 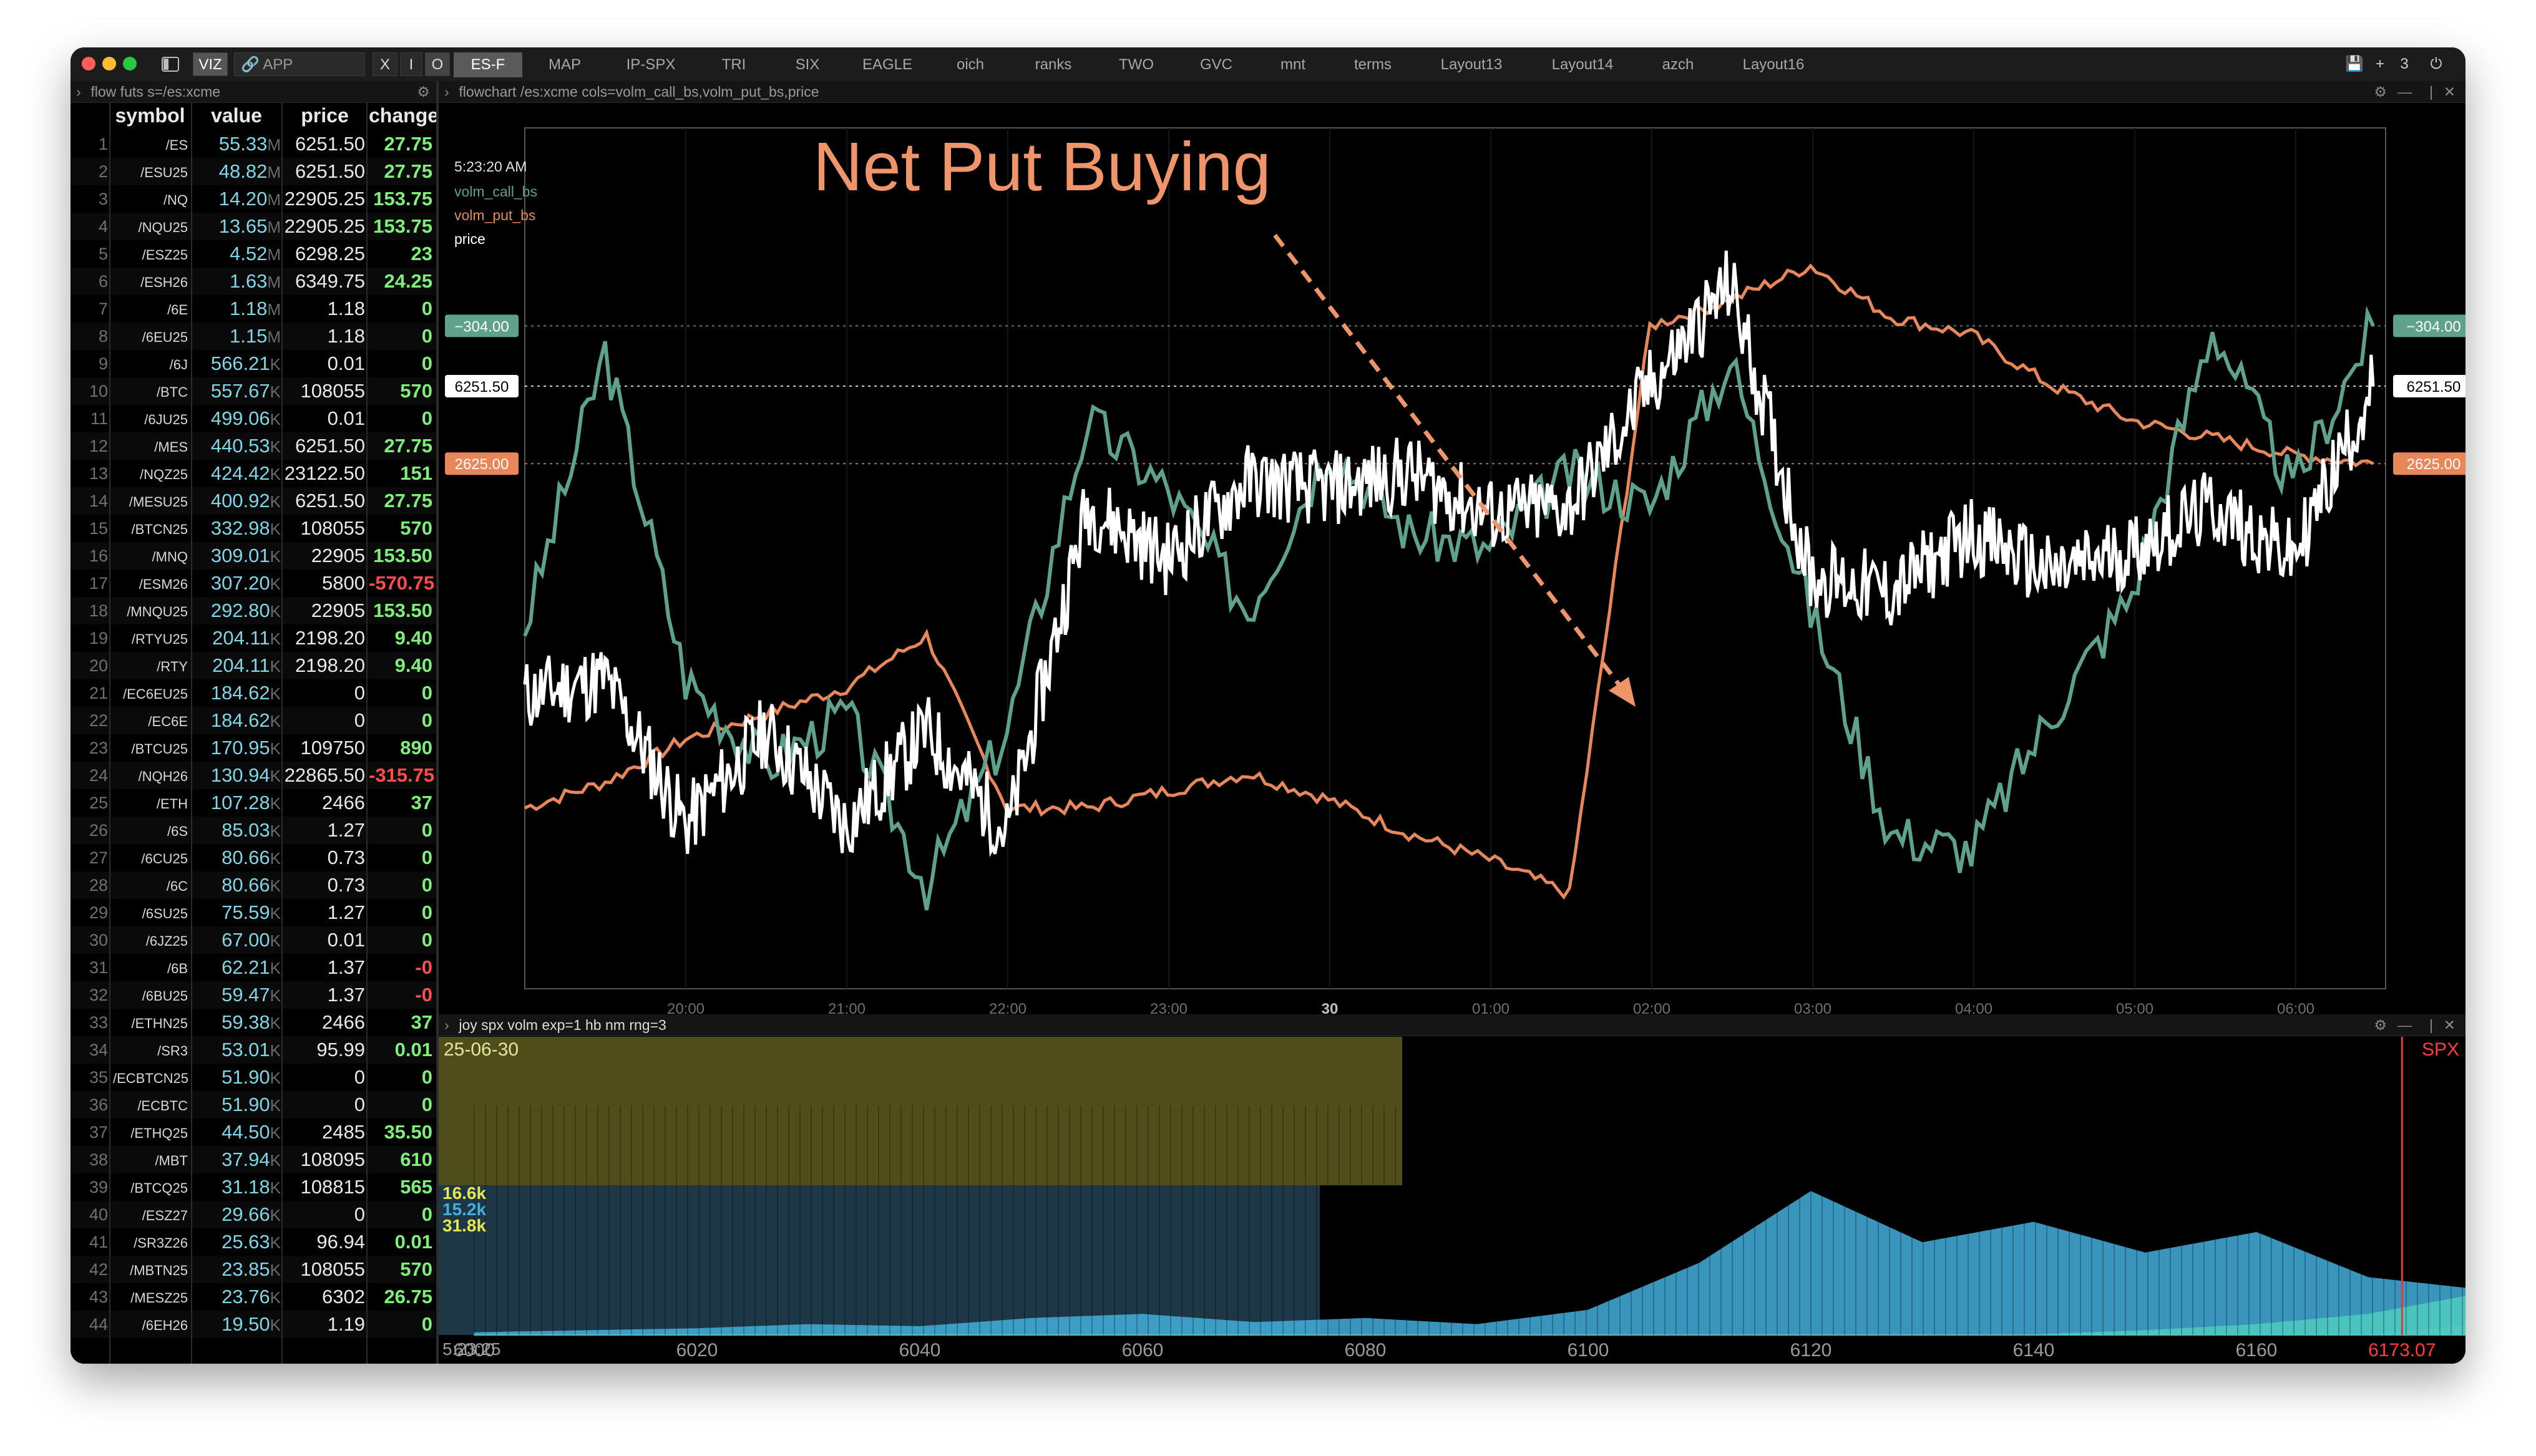 I want to click on save-icon: 💾, so click(x=2354, y=64).